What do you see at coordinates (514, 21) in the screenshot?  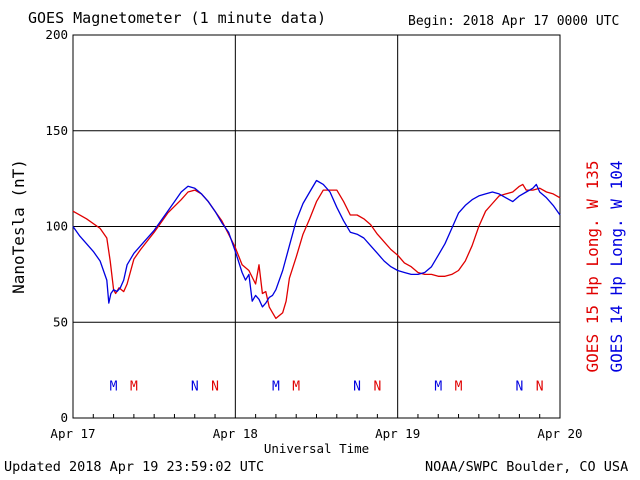 I see `begin-time: Begin: 2018 Apr 17 0000 UTC` at bounding box center [514, 21].